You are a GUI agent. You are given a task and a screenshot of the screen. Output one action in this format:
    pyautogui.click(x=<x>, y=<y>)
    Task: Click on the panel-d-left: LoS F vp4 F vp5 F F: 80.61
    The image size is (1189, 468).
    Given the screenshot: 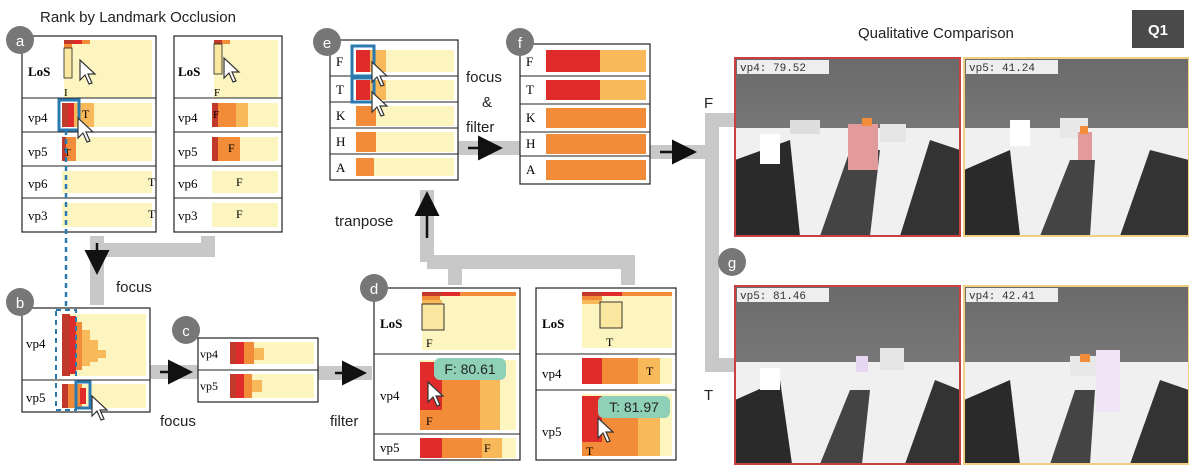 What is the action you would take?
    pyautogui.click(x=447, y=374)
    